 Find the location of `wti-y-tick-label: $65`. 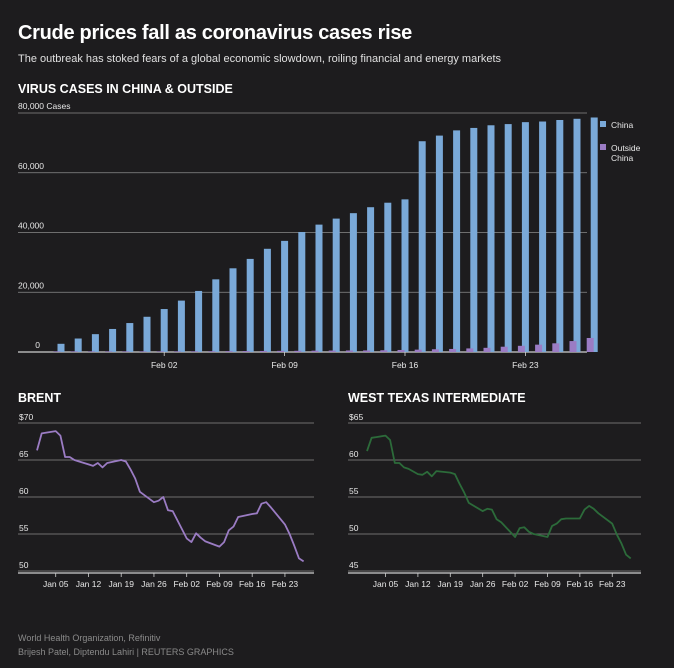

wti-y-tick-label: $65 is located at coordinates (356, 417).